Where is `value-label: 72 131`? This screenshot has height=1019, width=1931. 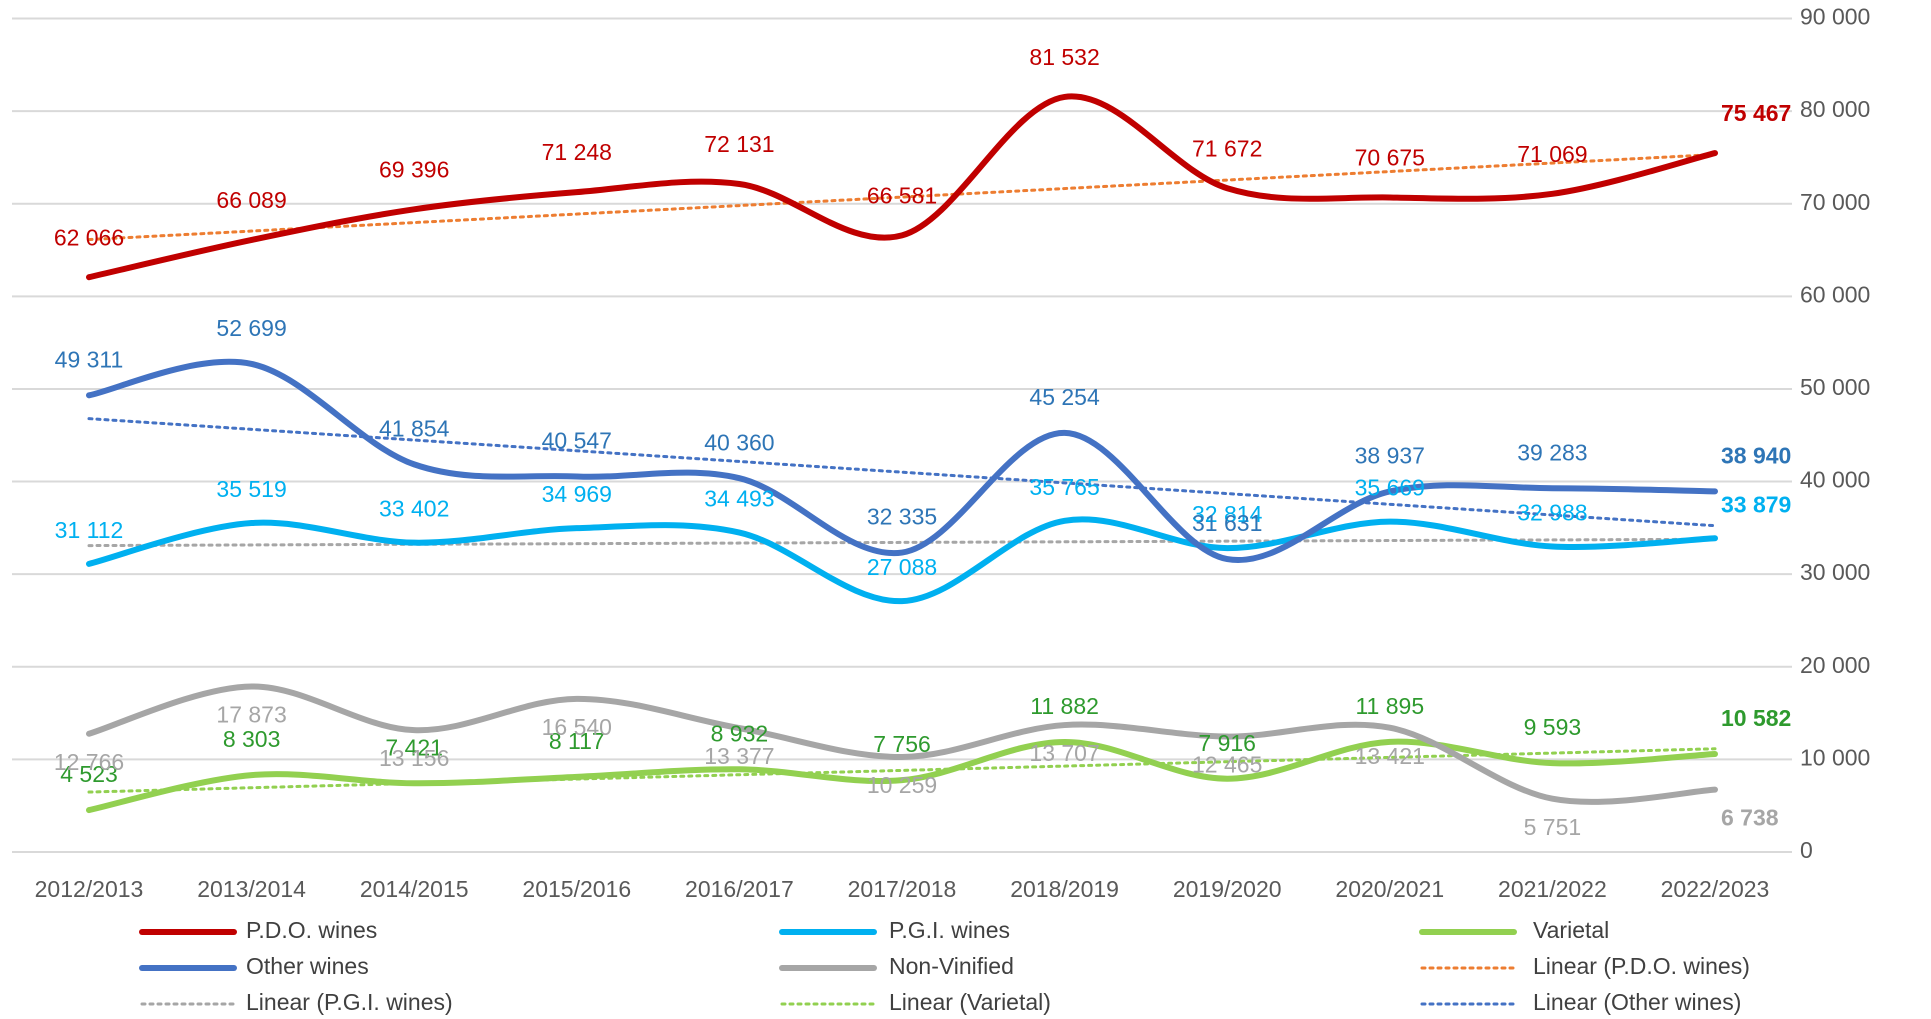 value-label: 72 131 is located at coordinates (739, 144).